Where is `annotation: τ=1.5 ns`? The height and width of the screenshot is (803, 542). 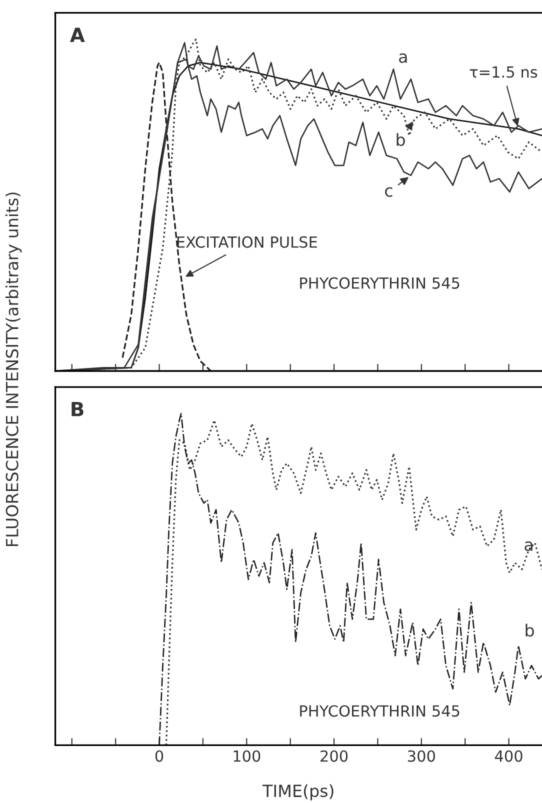 annotation: τ=1.5 ns is located at coordinates (504, 72).